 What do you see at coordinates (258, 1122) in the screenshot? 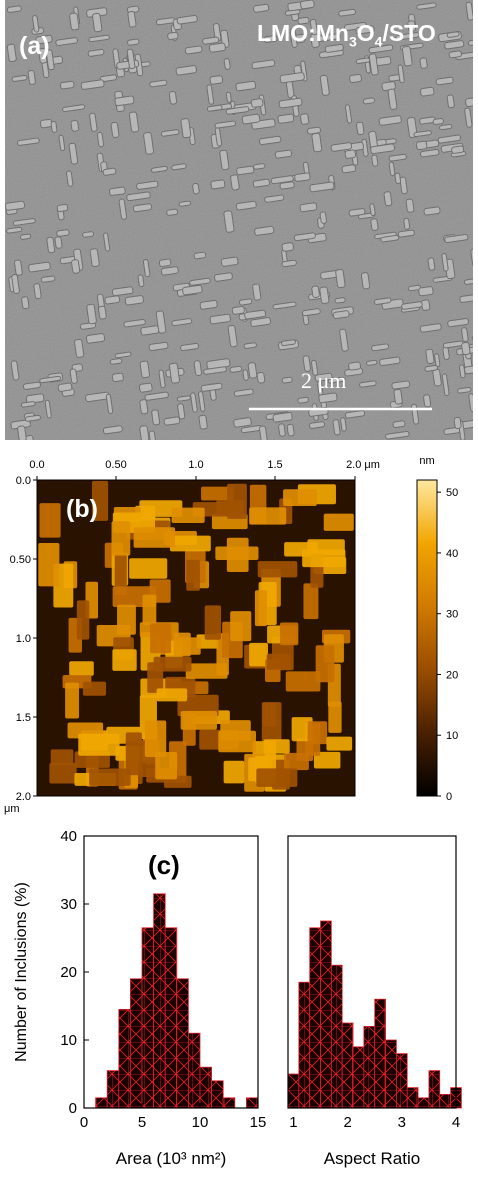
I see `hist-x-tick-label: 15` at bounding box center [258, 1122].